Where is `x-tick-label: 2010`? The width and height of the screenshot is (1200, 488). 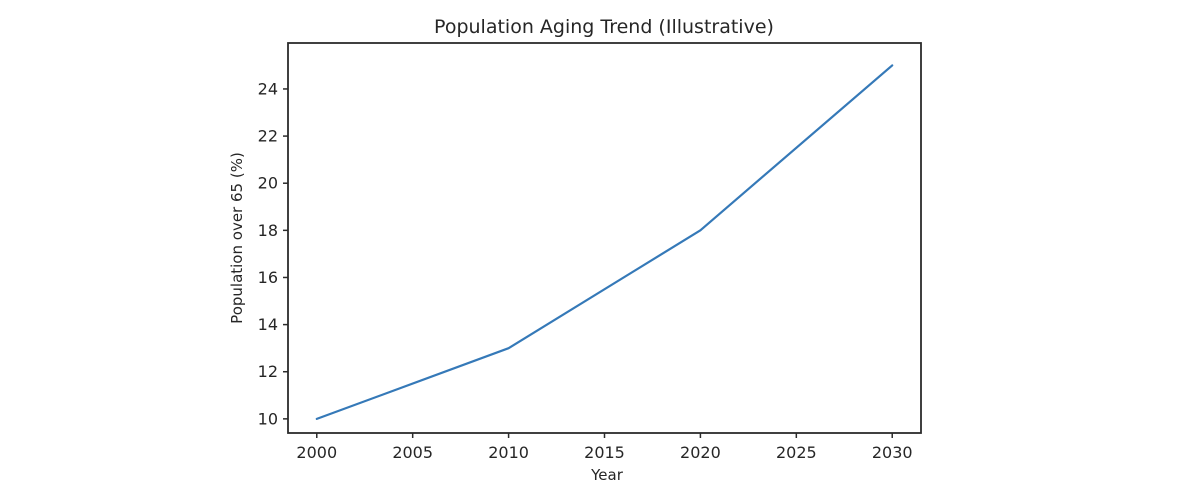 x-tick-label: 2010 is located at coordinates (508, 452).